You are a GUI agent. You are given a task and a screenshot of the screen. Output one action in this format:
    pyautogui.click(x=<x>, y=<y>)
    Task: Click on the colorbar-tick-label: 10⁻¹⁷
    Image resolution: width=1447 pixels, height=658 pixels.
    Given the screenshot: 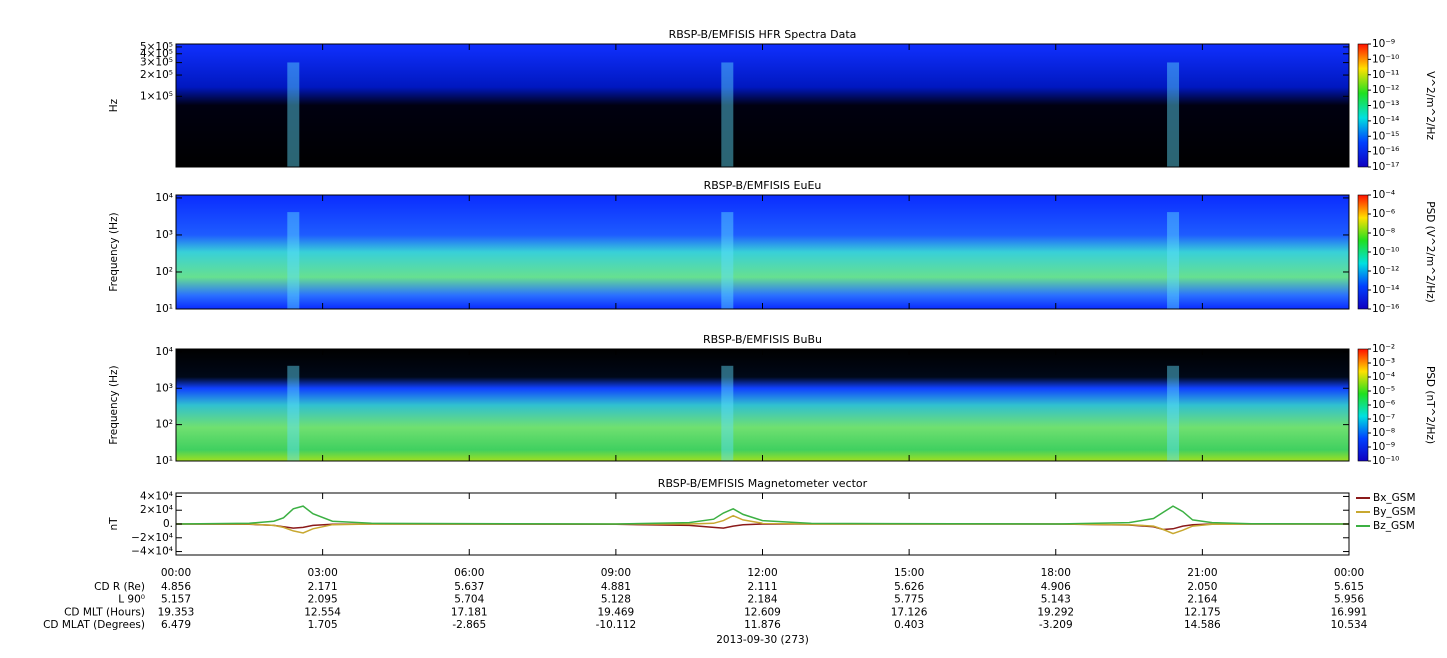 What is the action you would take?
    pyautogui.click(x=1385, y=167)
    